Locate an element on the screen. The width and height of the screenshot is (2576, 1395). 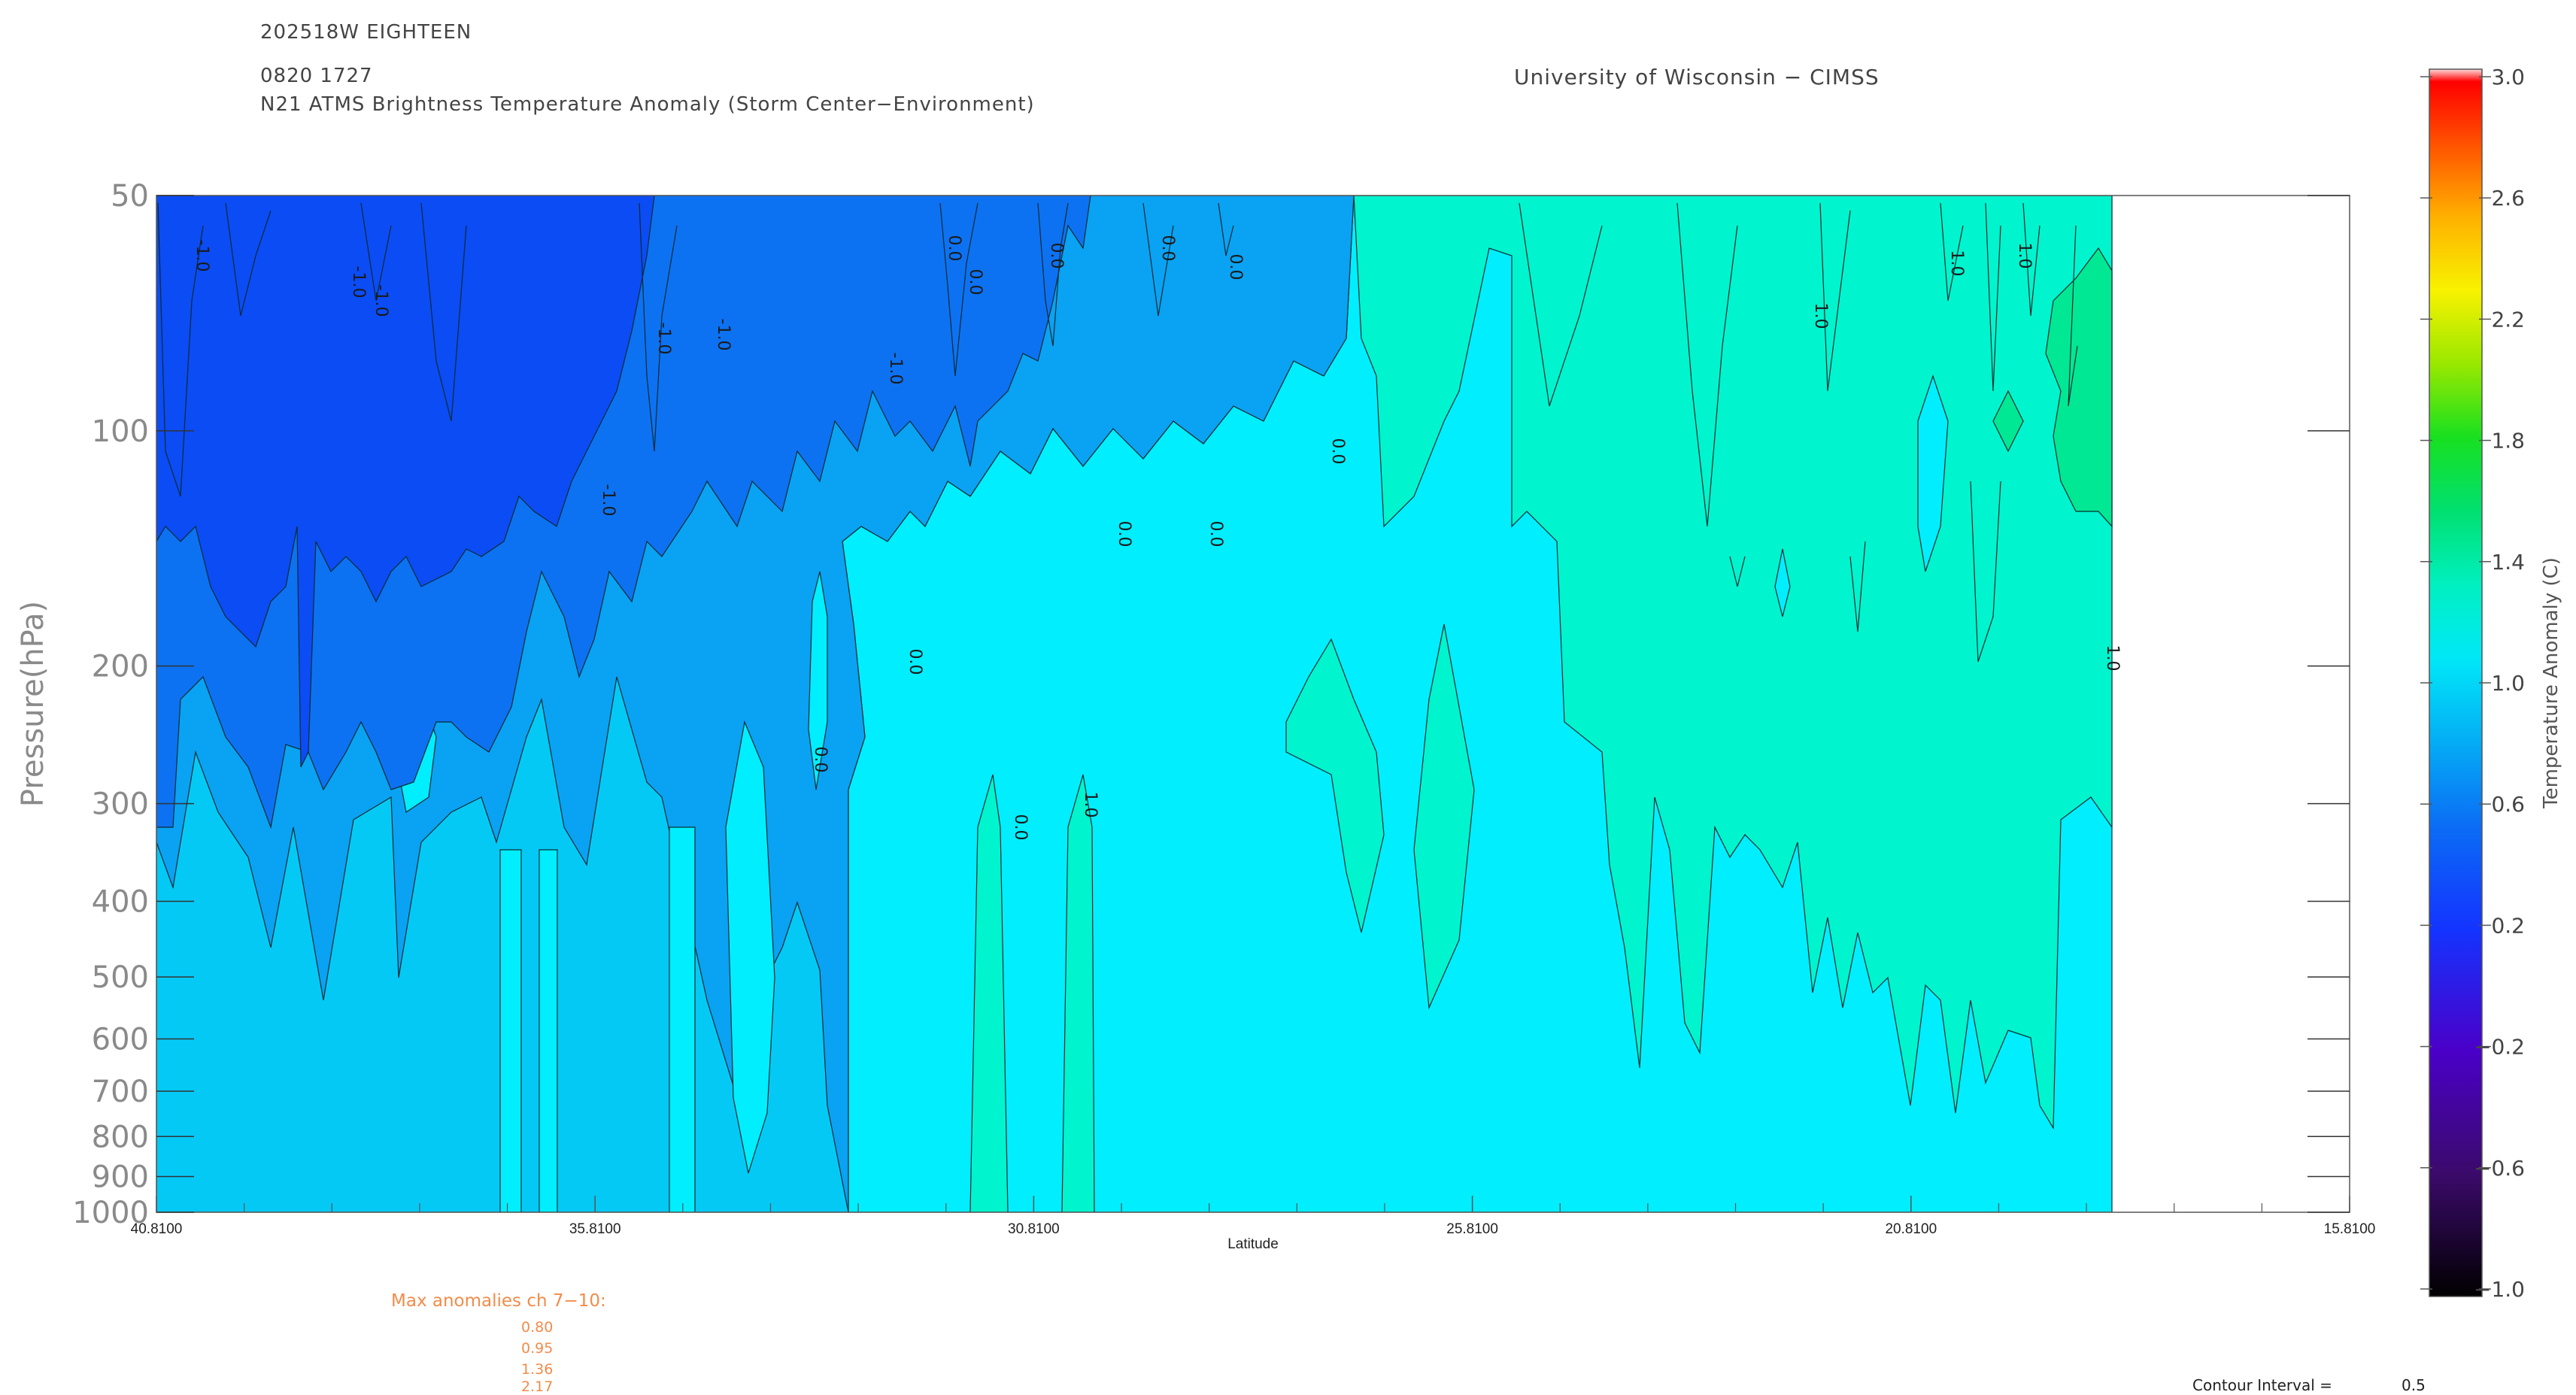
colorbar-tick-label: 1.4 is located at coordinates (2508, 562).